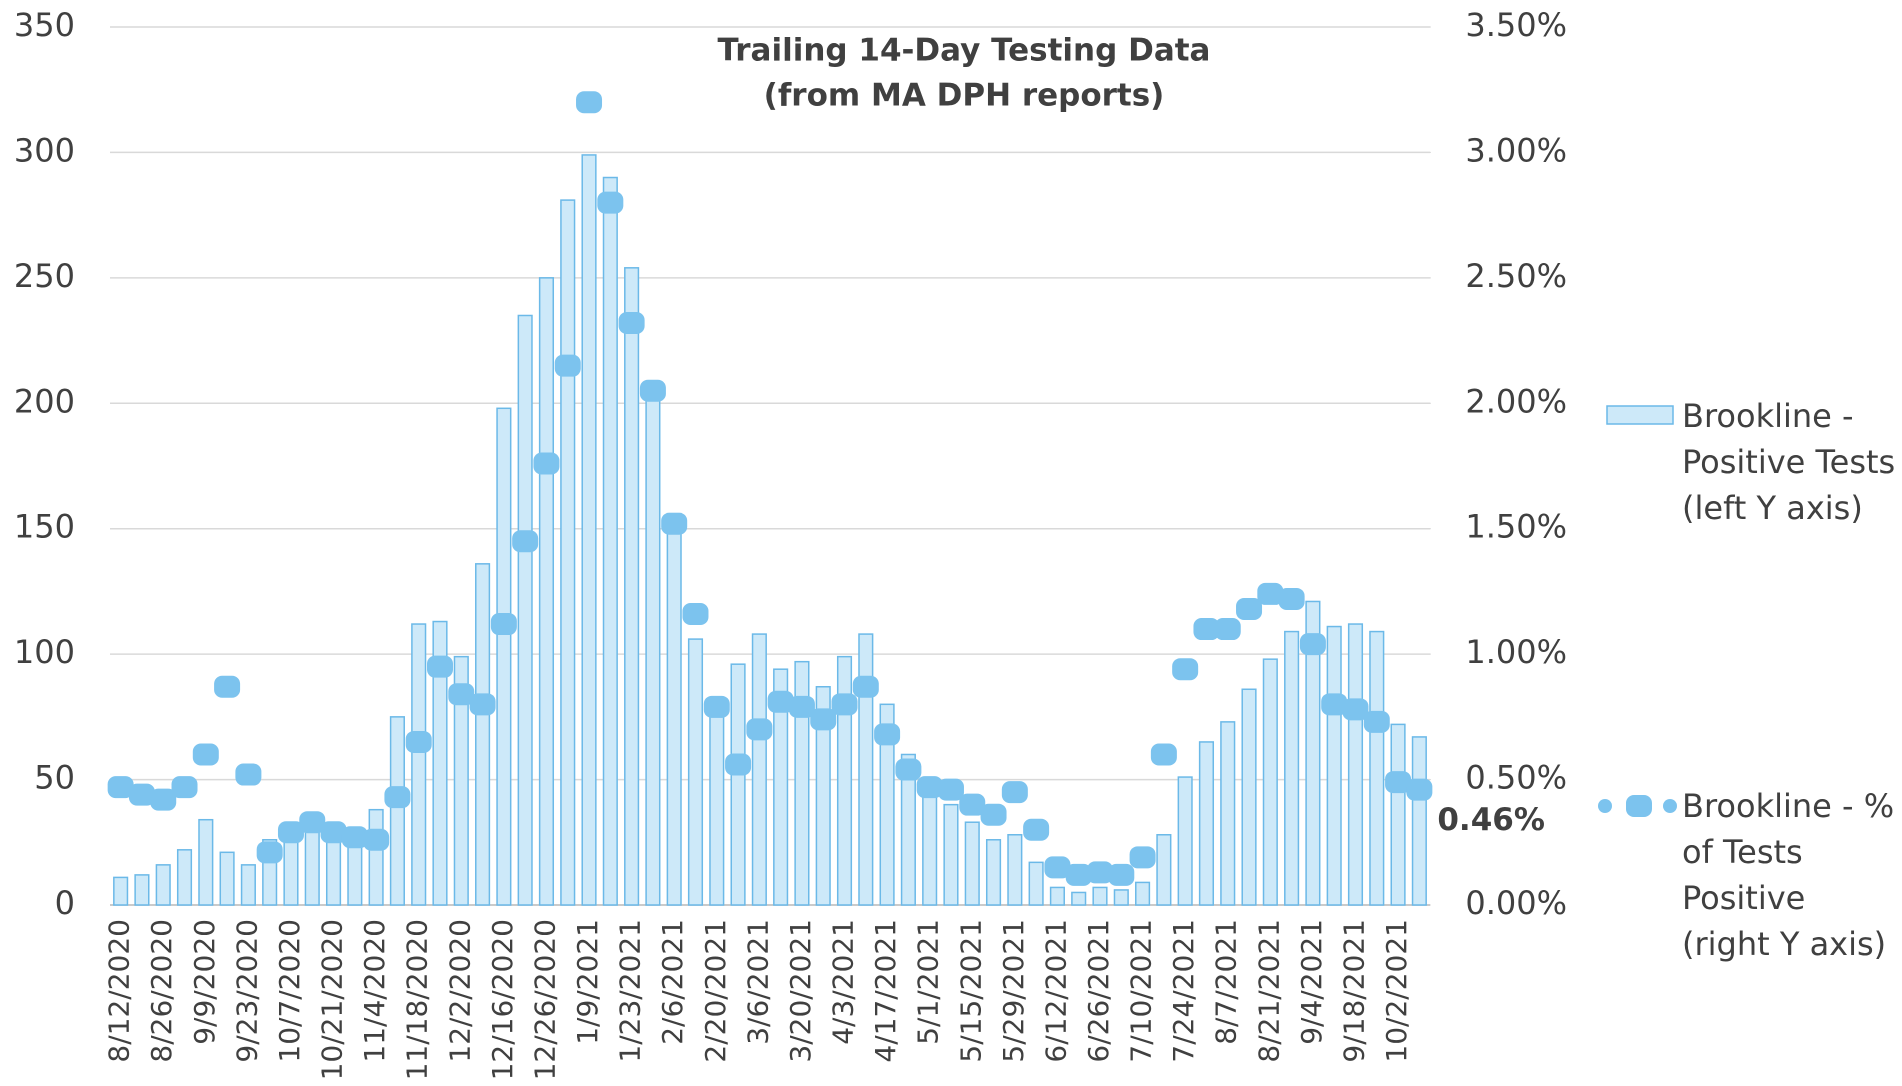 This screenshot has height=1086, width=1902. Describe the element at coordinates (1491, 820) in the screenshot. I see `data-label: 0.46%` at that location.